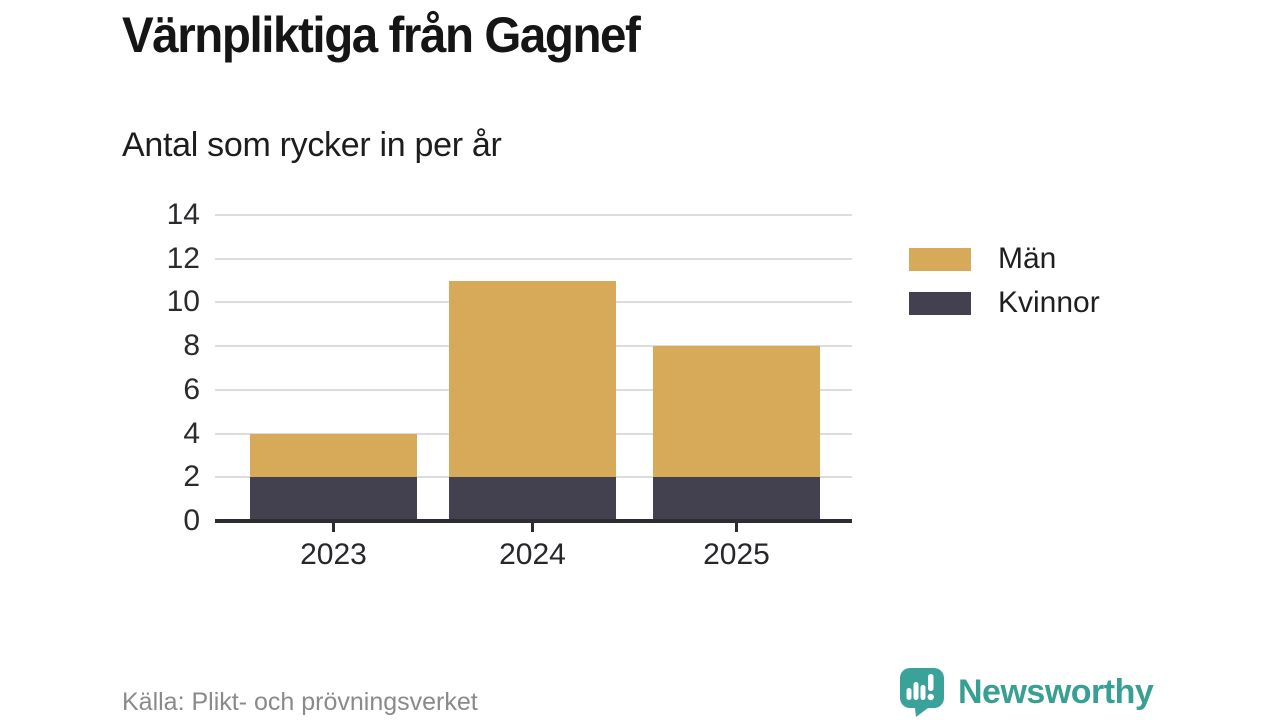 The image size is (1280, 720). Describe the element at coordinates (333, 499) in the screenshot. I see `bar-segment-kvinnor-2023` at that location.